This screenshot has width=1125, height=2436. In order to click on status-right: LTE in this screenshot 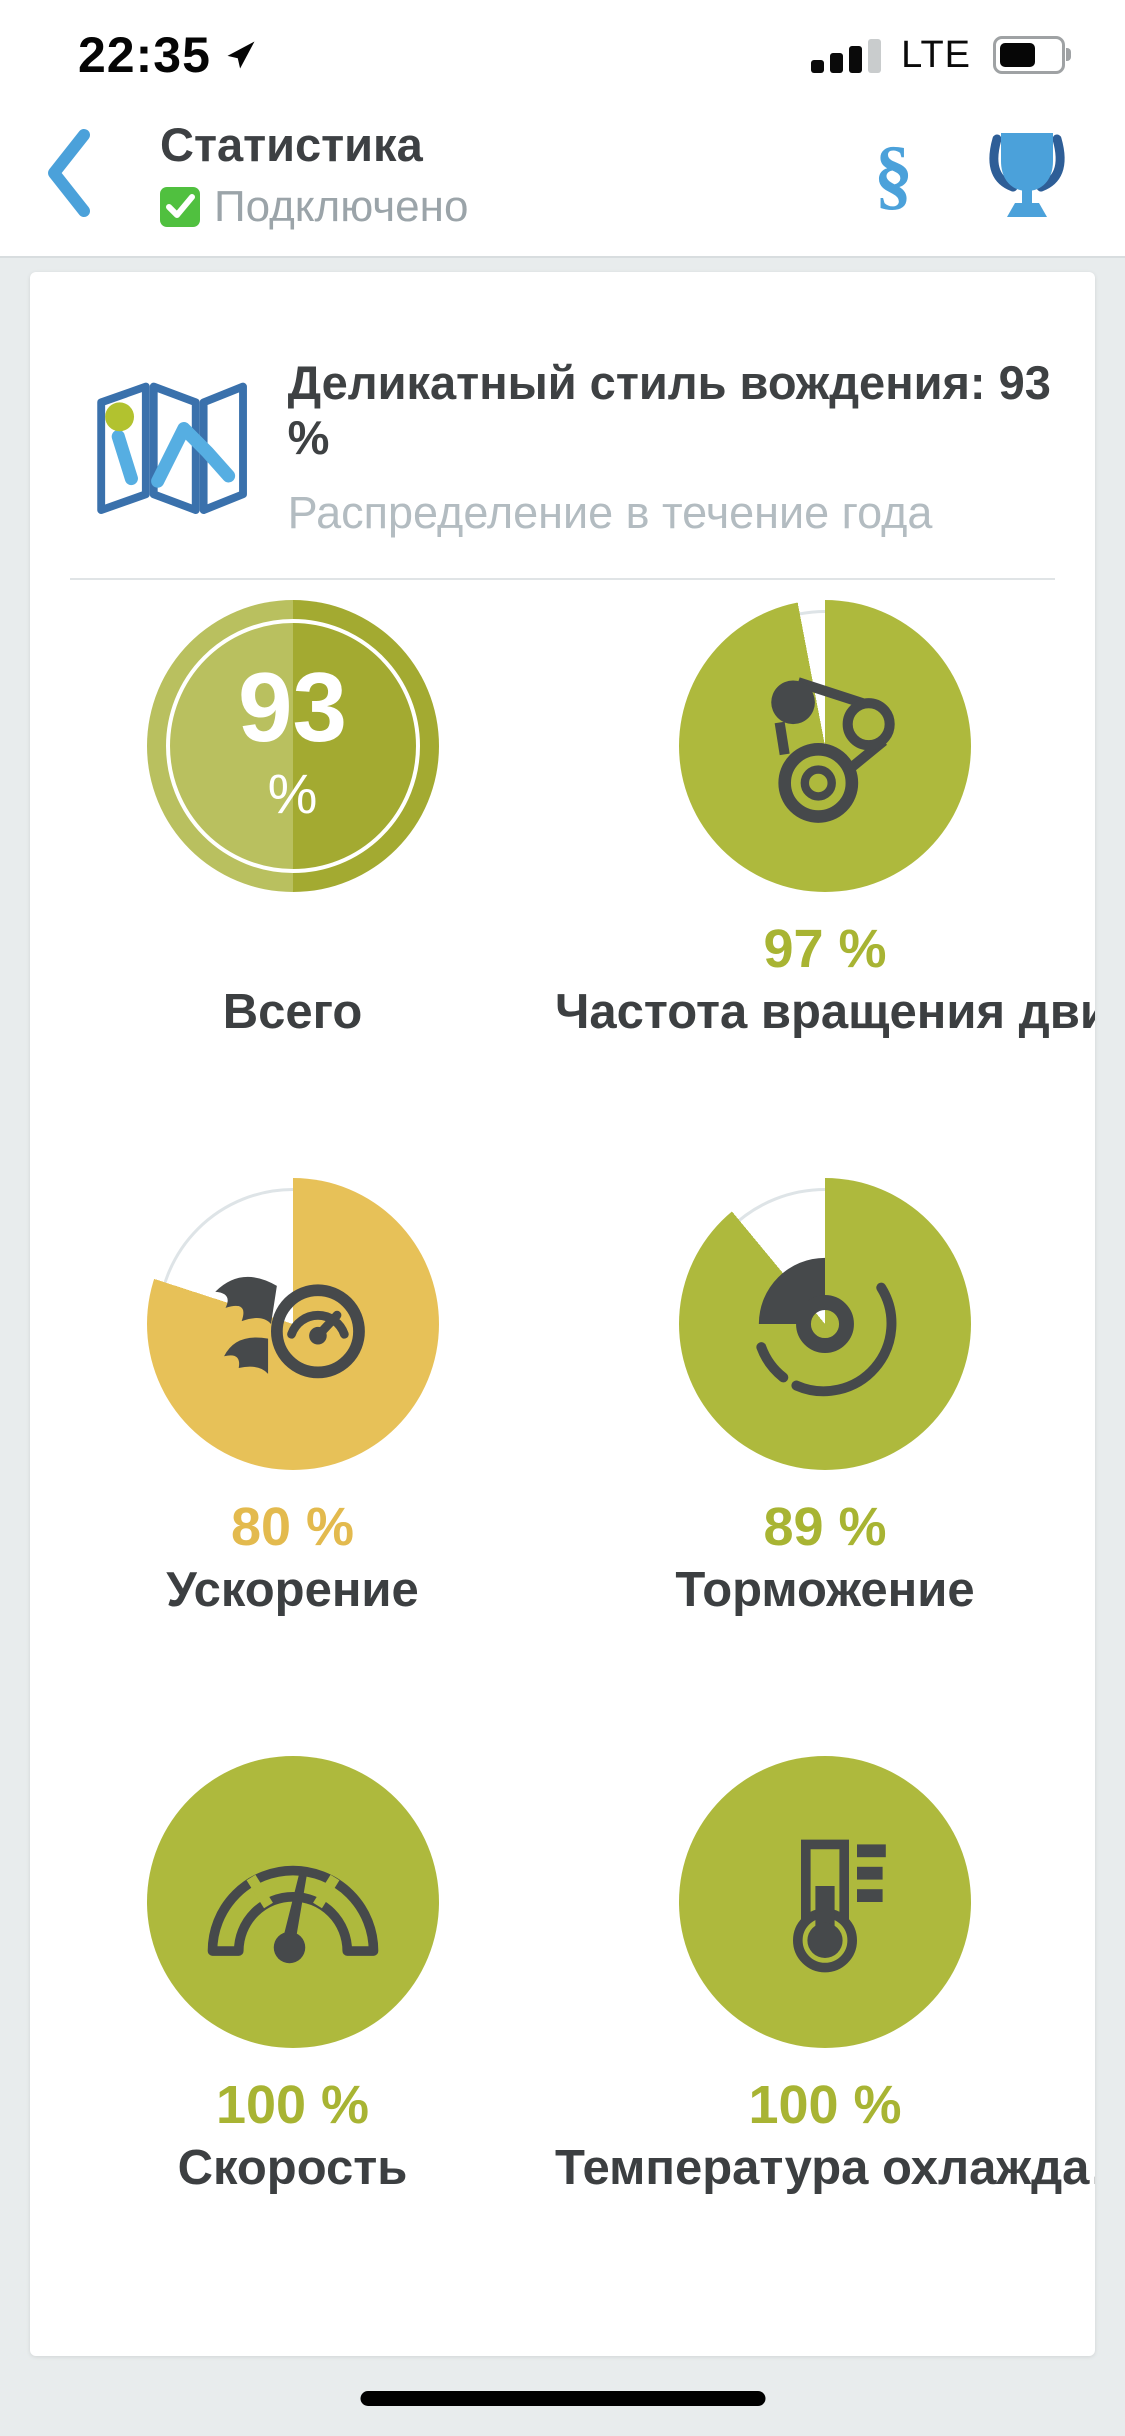, I will do `click(941, 55)`.